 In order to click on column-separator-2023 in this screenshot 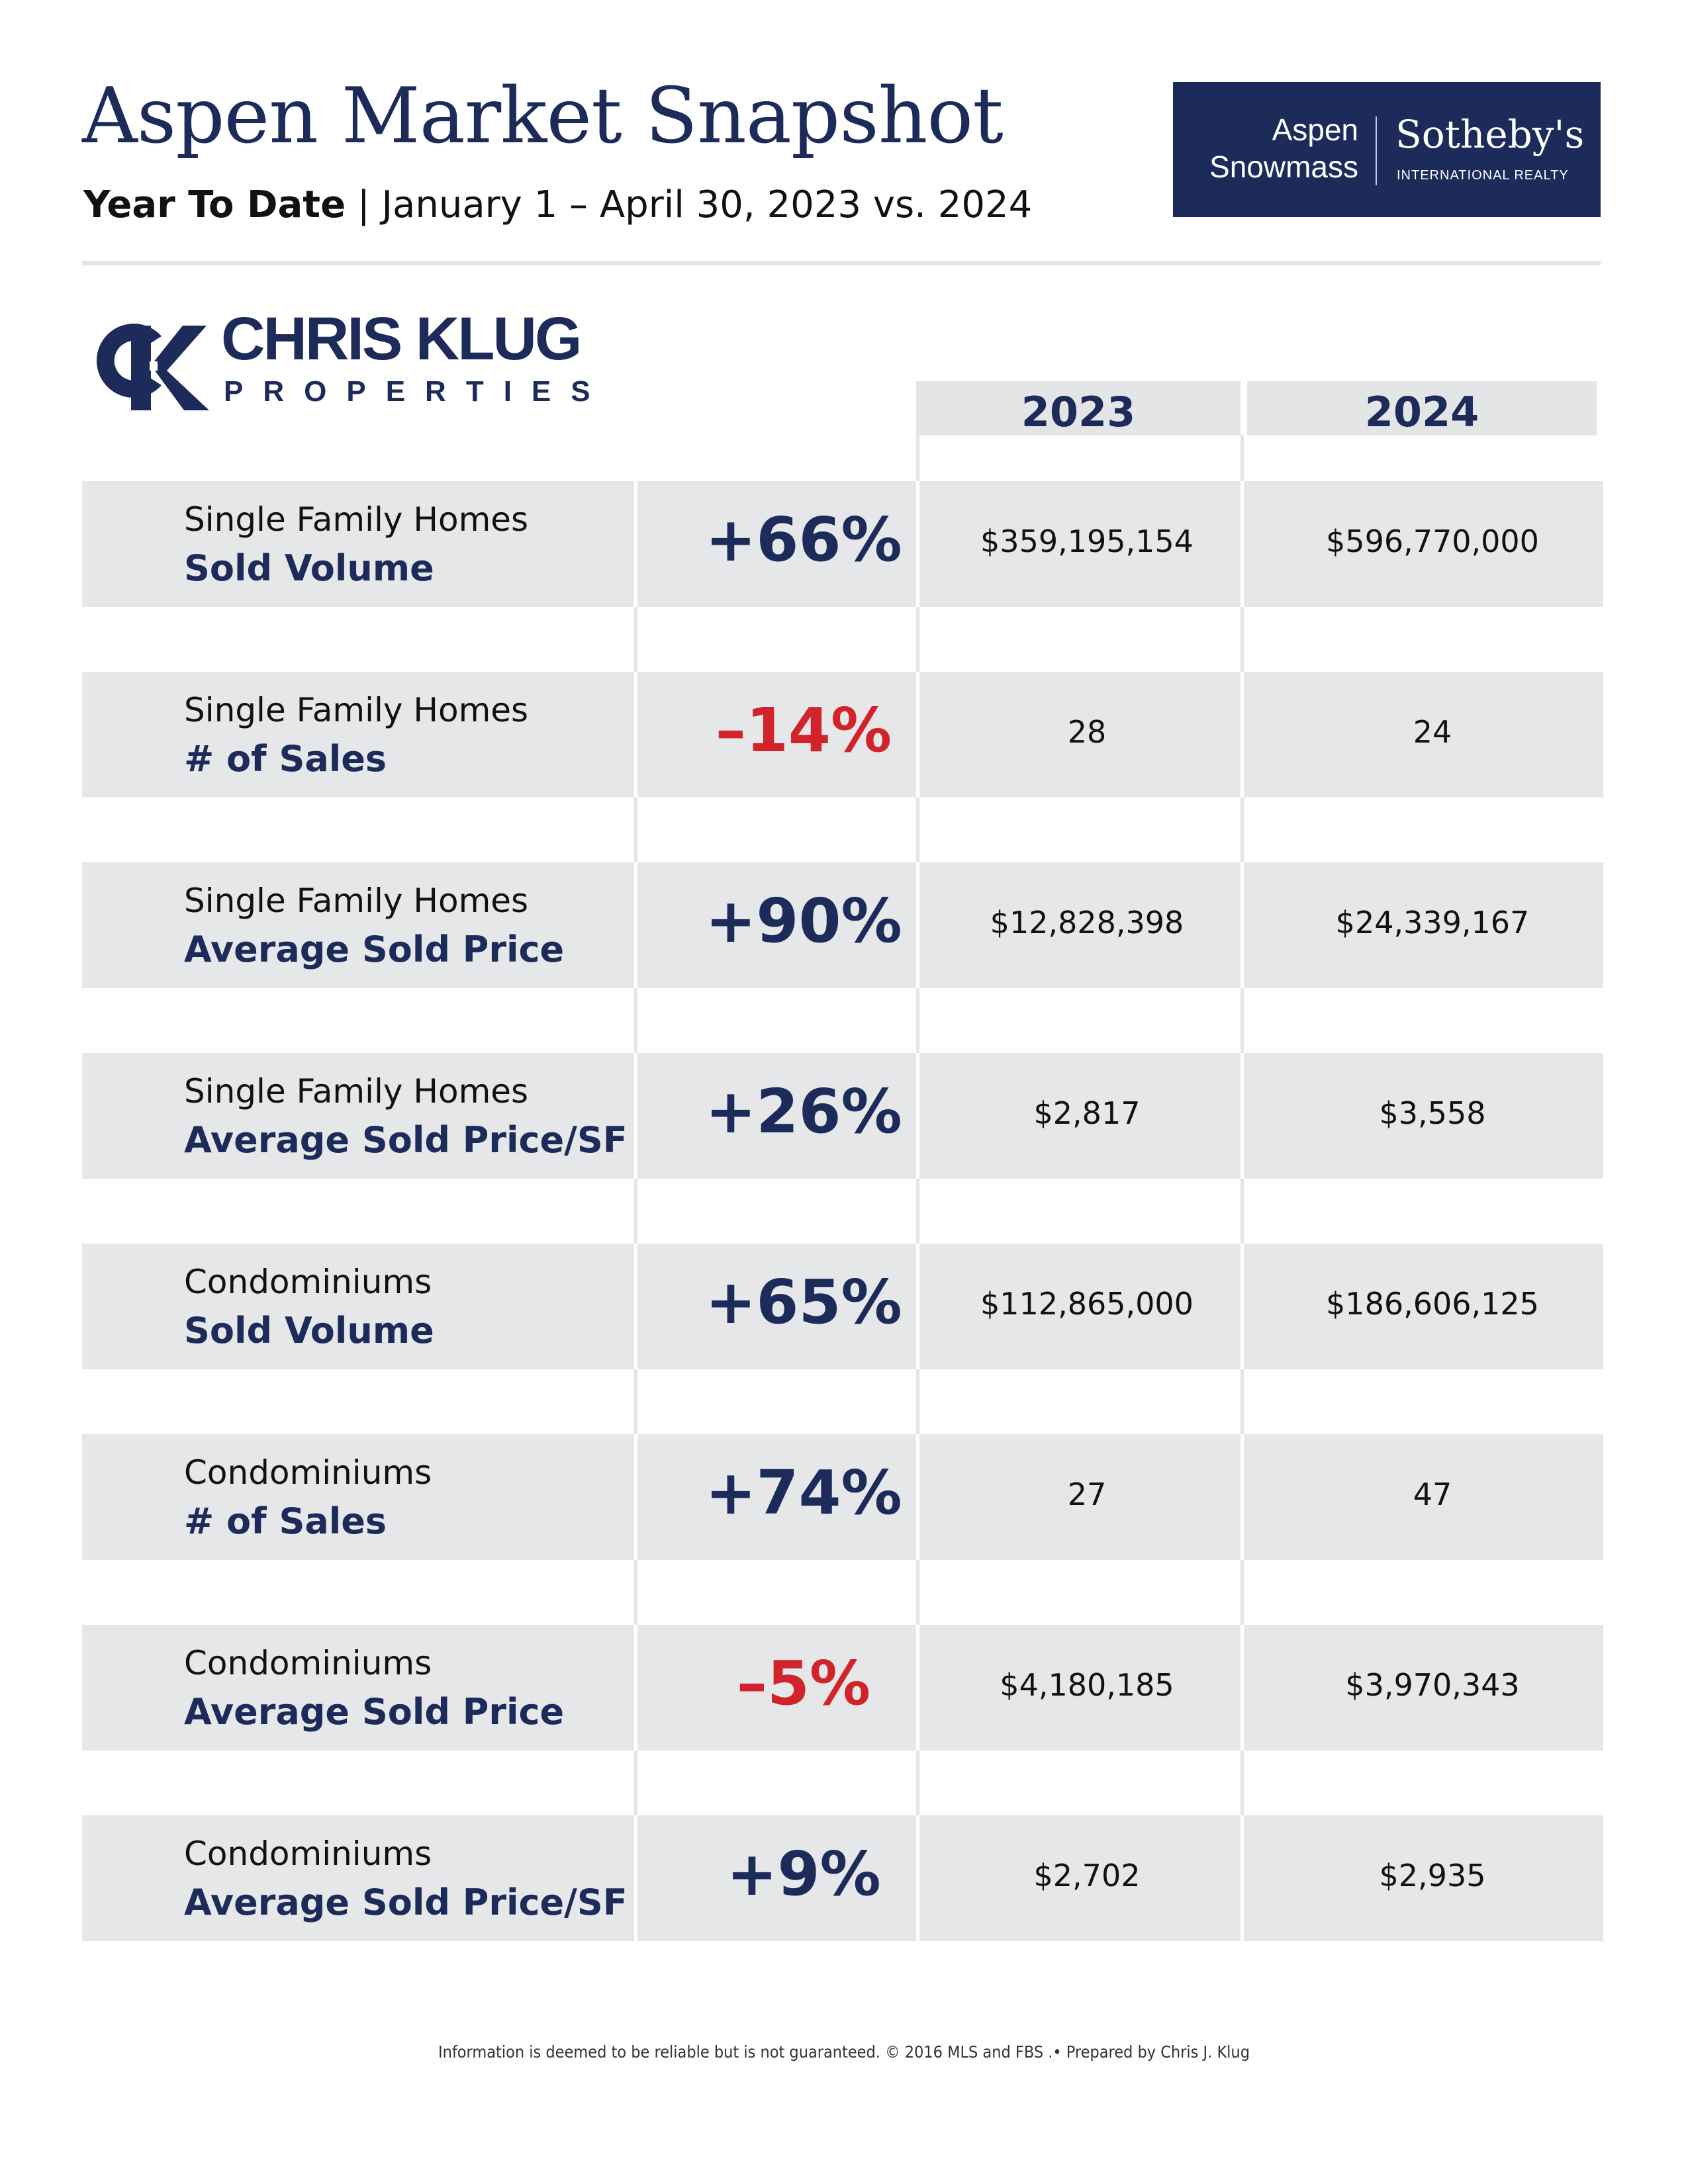, I will do `click(917, 1187)`.